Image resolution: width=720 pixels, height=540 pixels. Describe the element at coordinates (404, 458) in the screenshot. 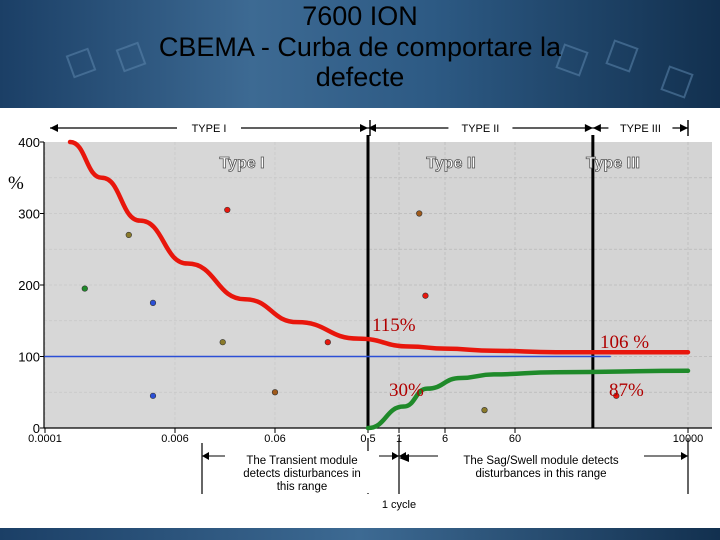

I see `cycle-arrow-right` at that location.